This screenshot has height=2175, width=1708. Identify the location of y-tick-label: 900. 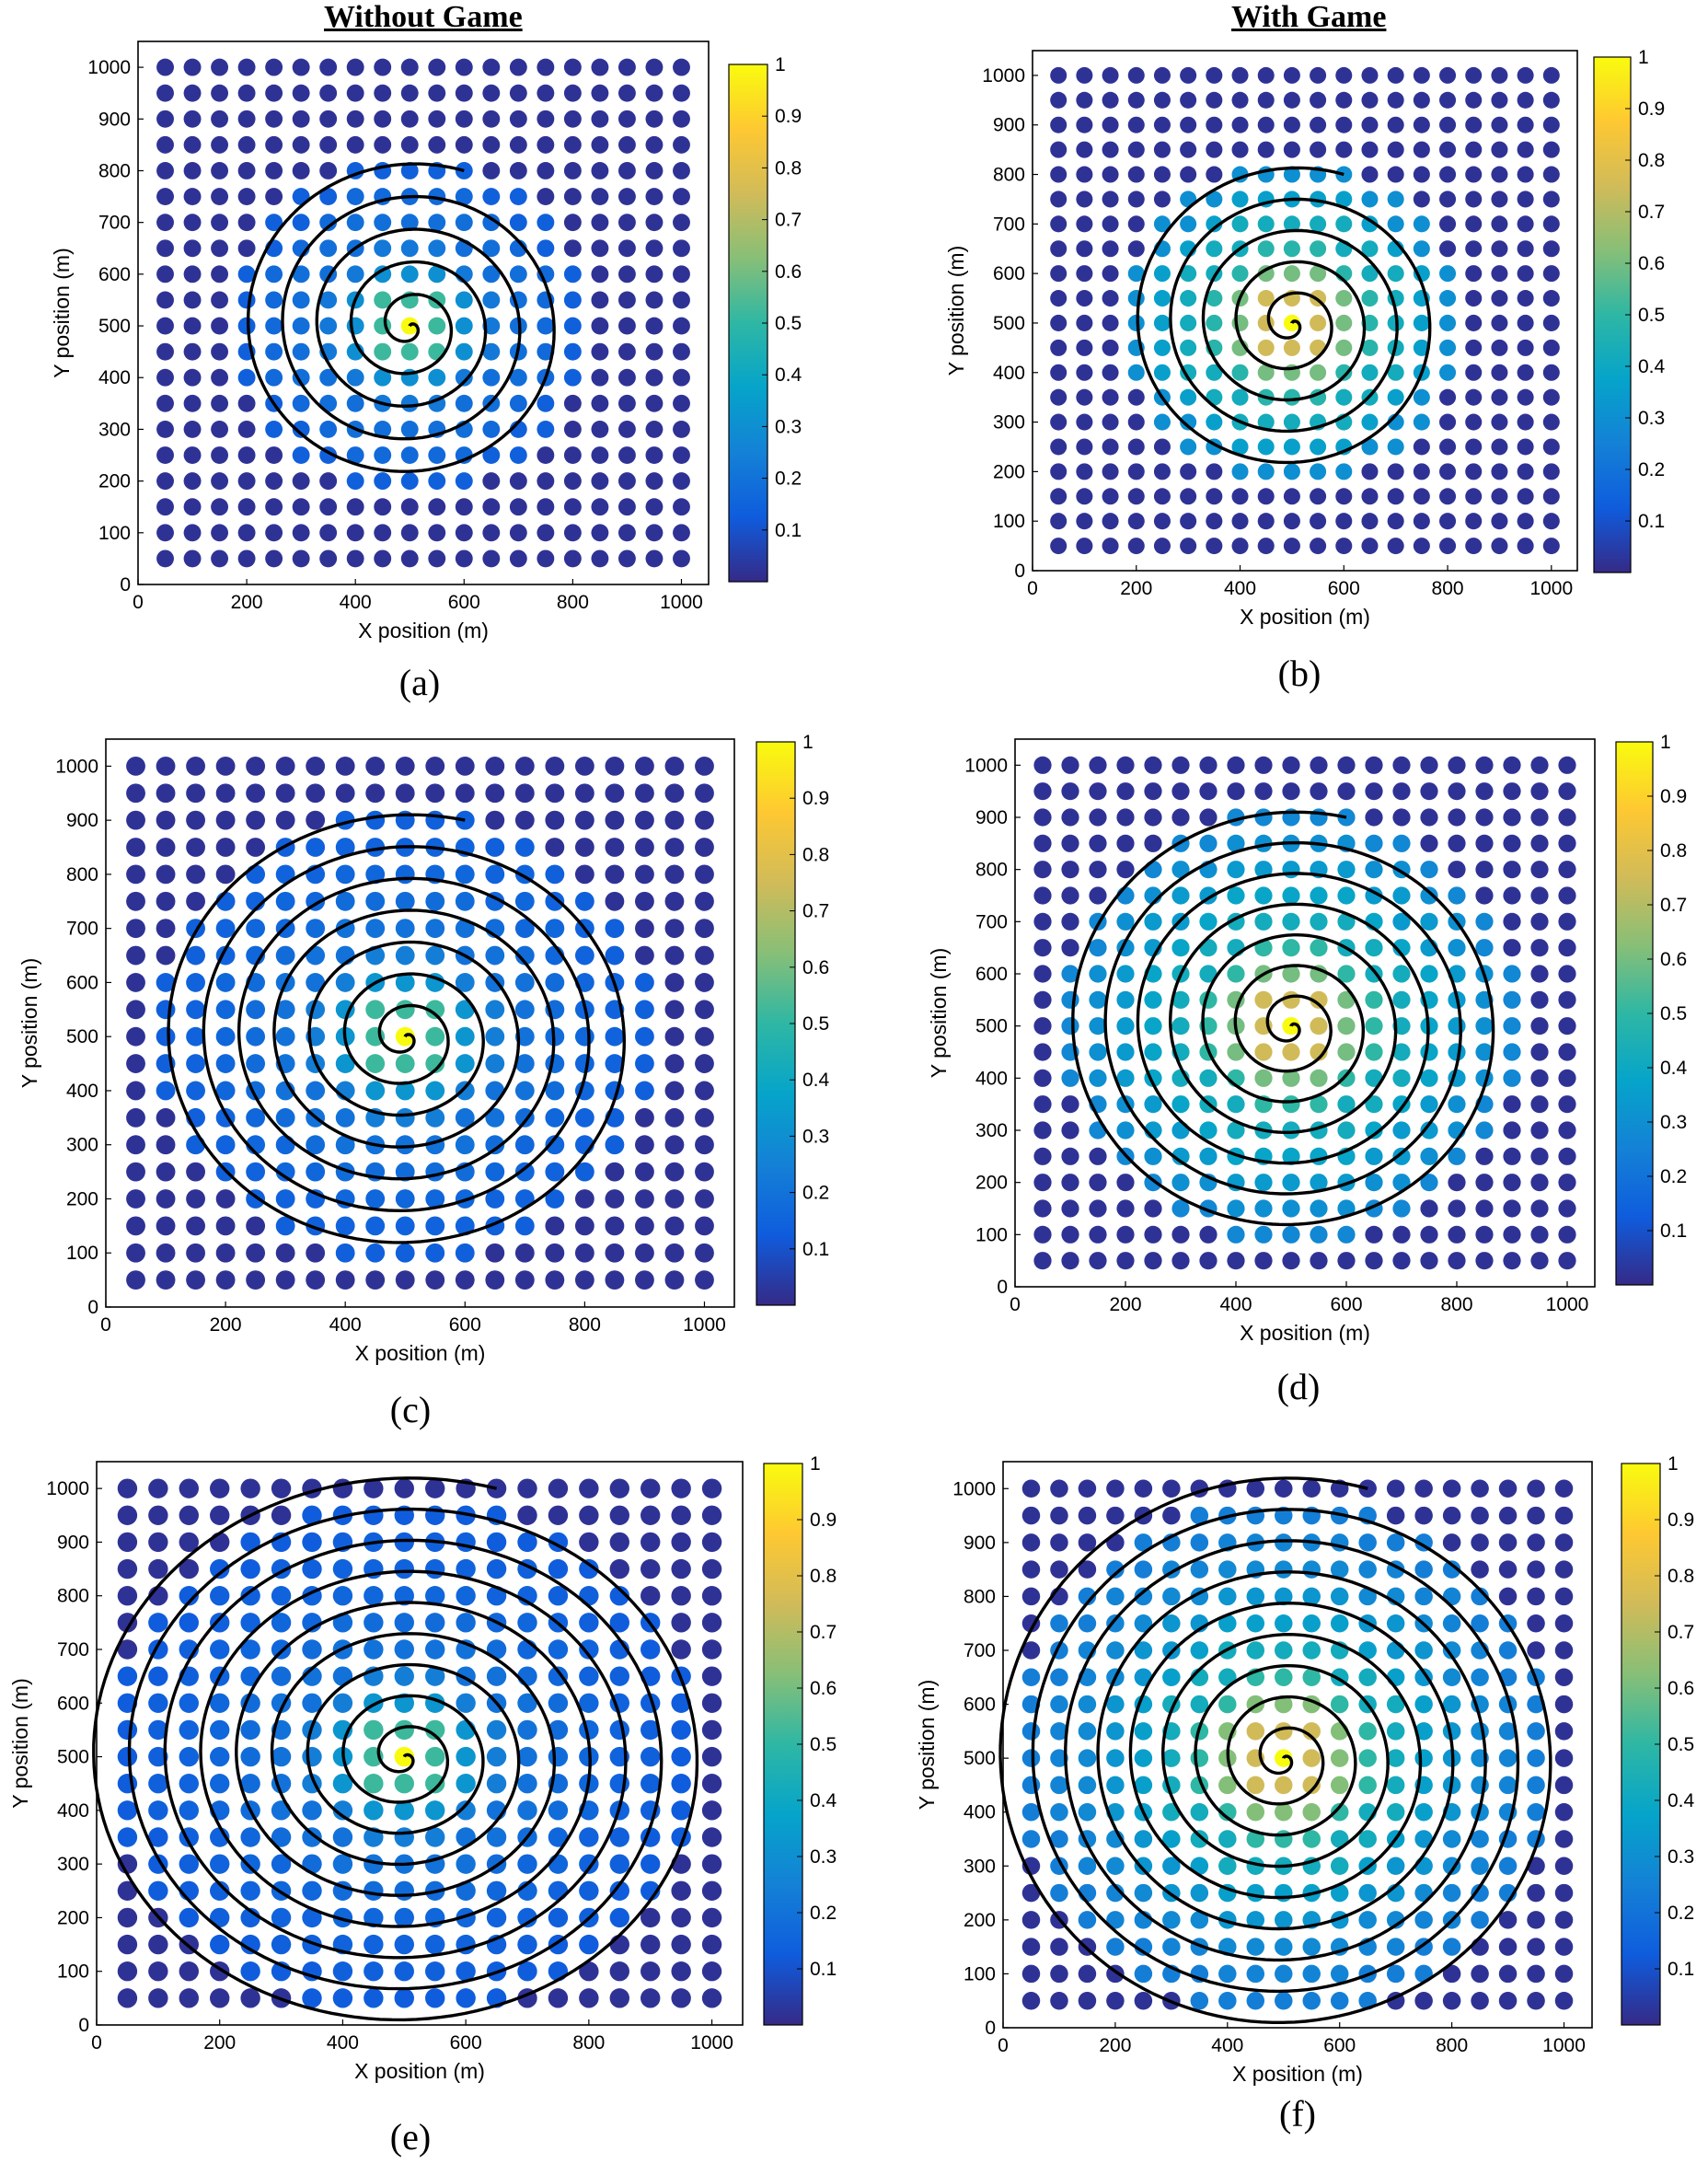
(114, 119).